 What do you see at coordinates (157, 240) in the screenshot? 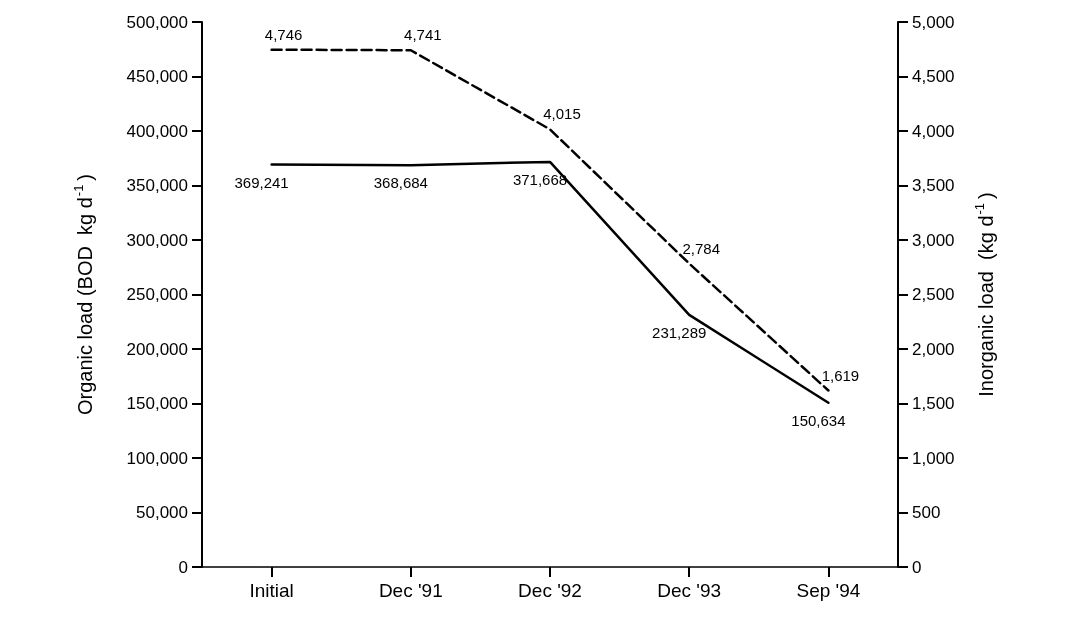
I see `y-tick-label: 300,000` at bounding box center [157, 240].